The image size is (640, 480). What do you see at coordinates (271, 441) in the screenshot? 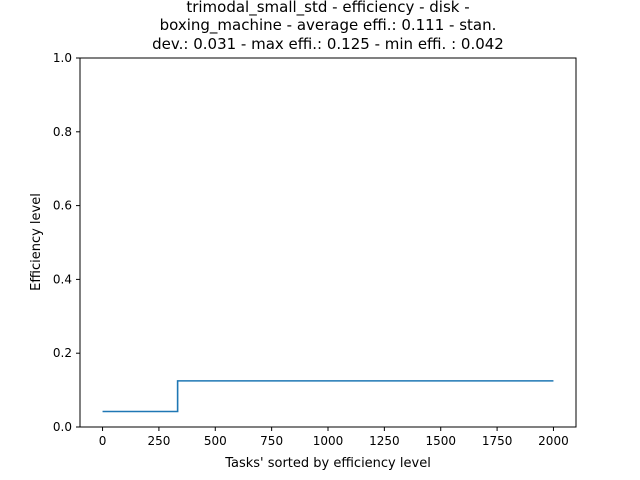
I see `x-tick-label: 750` at bounding box center [271, 441].